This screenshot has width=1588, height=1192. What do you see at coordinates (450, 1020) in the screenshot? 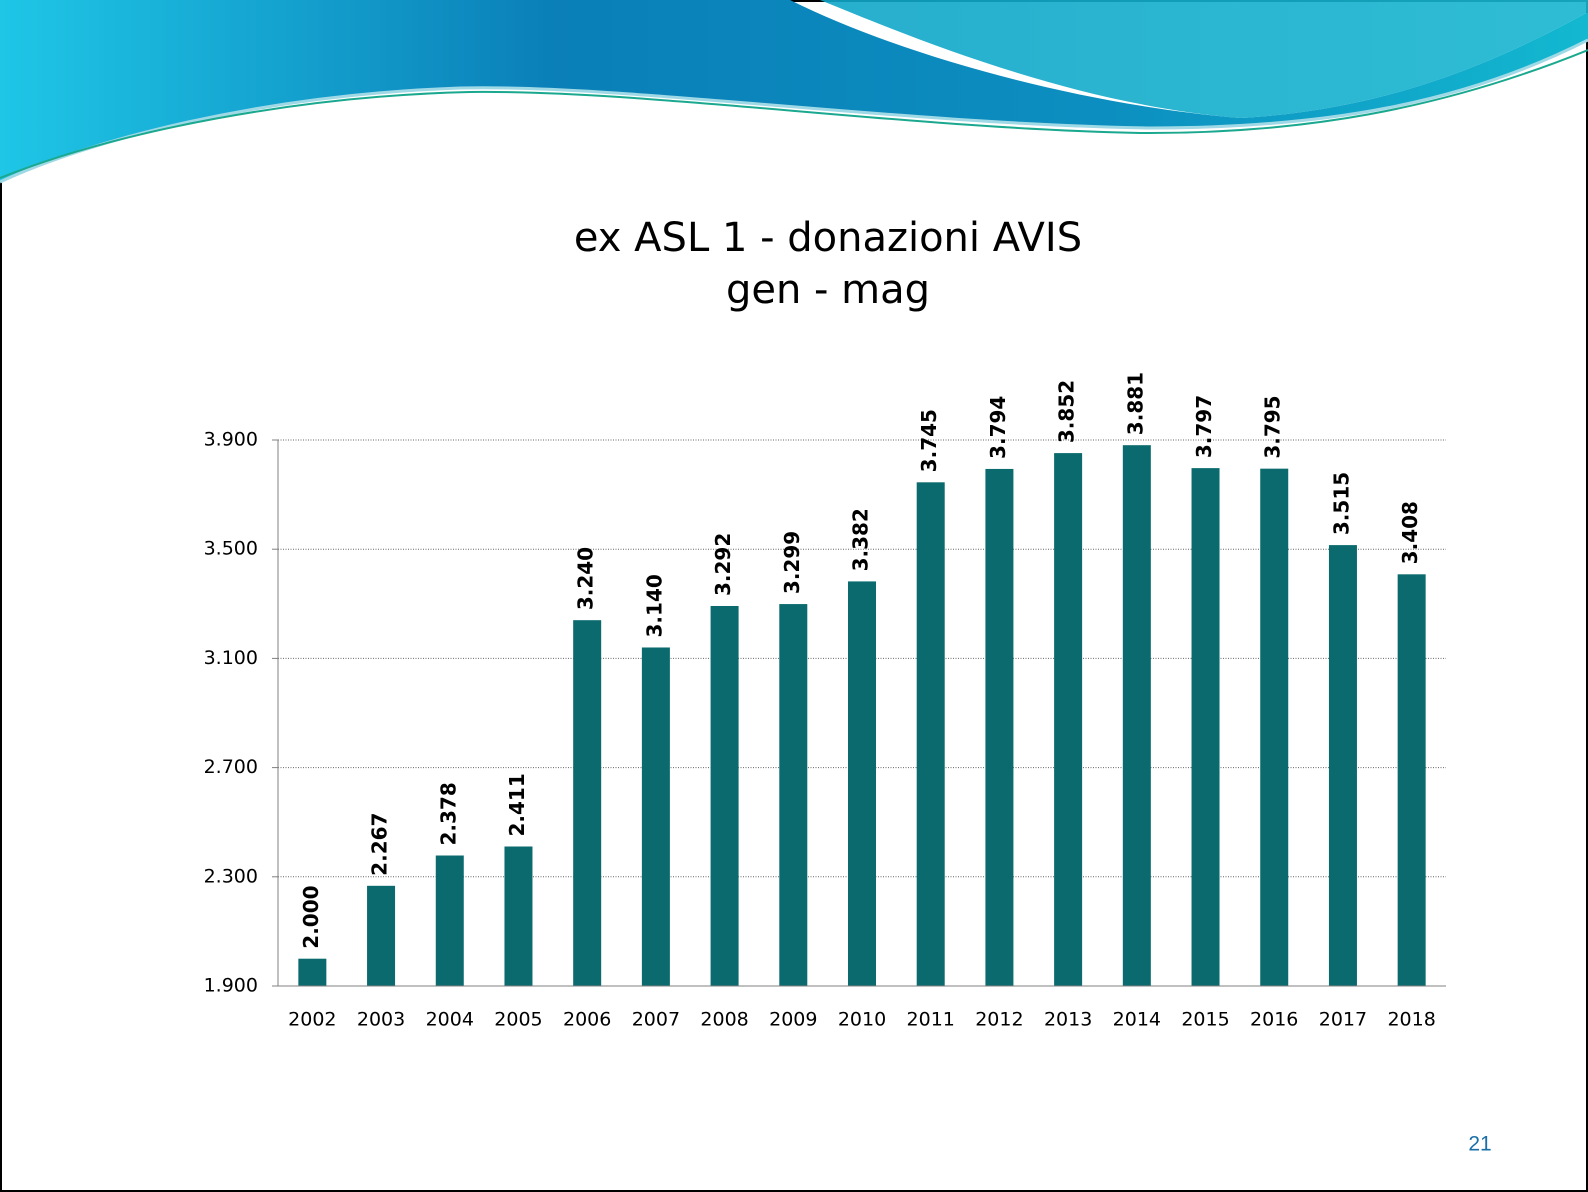
I see `x-tick-label: 2004` at bounding box center [450, 1020].